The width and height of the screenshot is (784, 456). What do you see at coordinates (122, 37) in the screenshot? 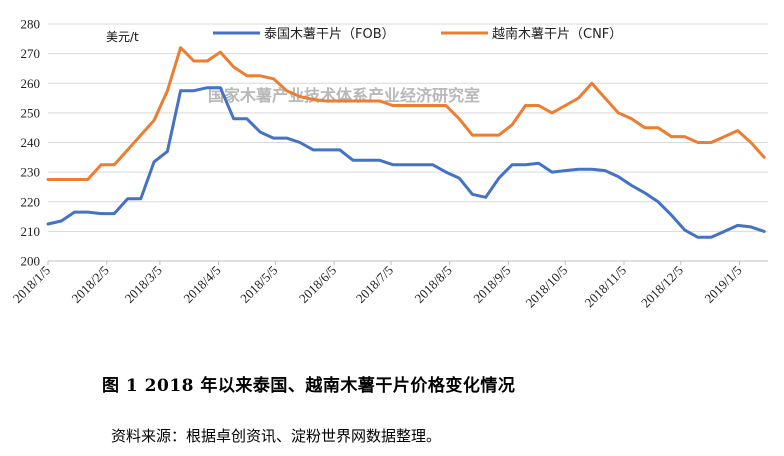
I see `y-axis-unit-label: 美元/t` at bounding box center [122, 37].